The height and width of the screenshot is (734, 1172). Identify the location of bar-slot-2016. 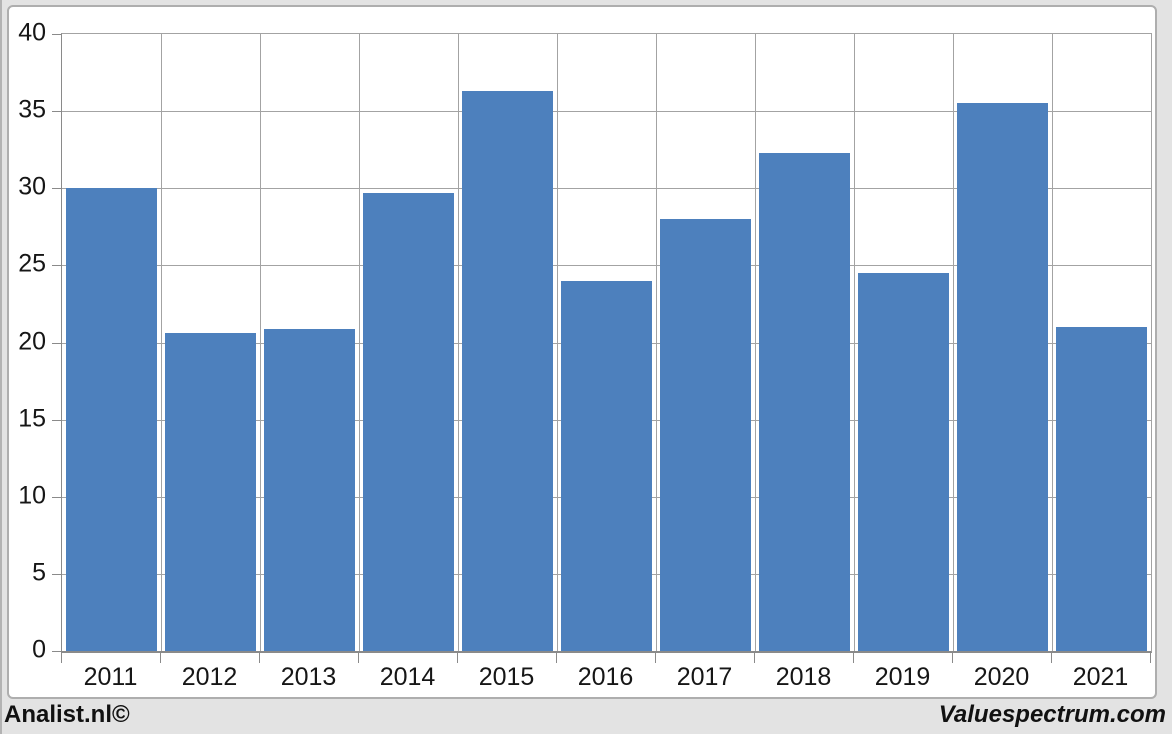
(606, 342).